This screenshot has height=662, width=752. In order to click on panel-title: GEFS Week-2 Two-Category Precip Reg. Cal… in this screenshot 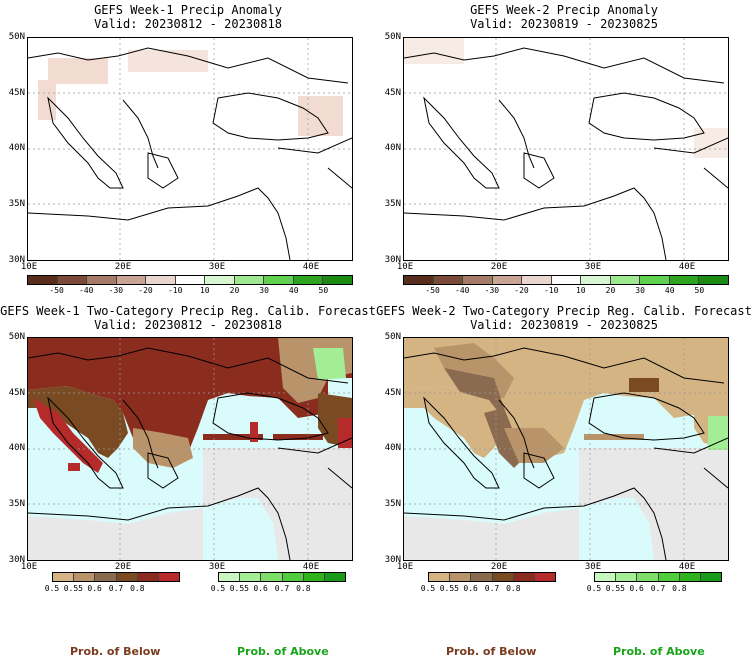, I will do `click(564, 311)`.